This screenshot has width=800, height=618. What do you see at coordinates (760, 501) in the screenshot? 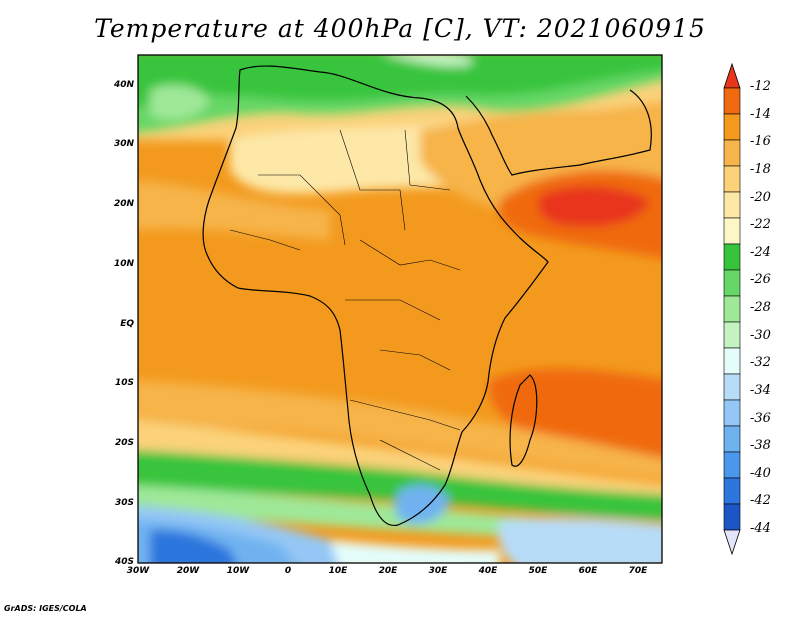
I see `colorbar-level-label: -42` at bounding box center [760, 501].